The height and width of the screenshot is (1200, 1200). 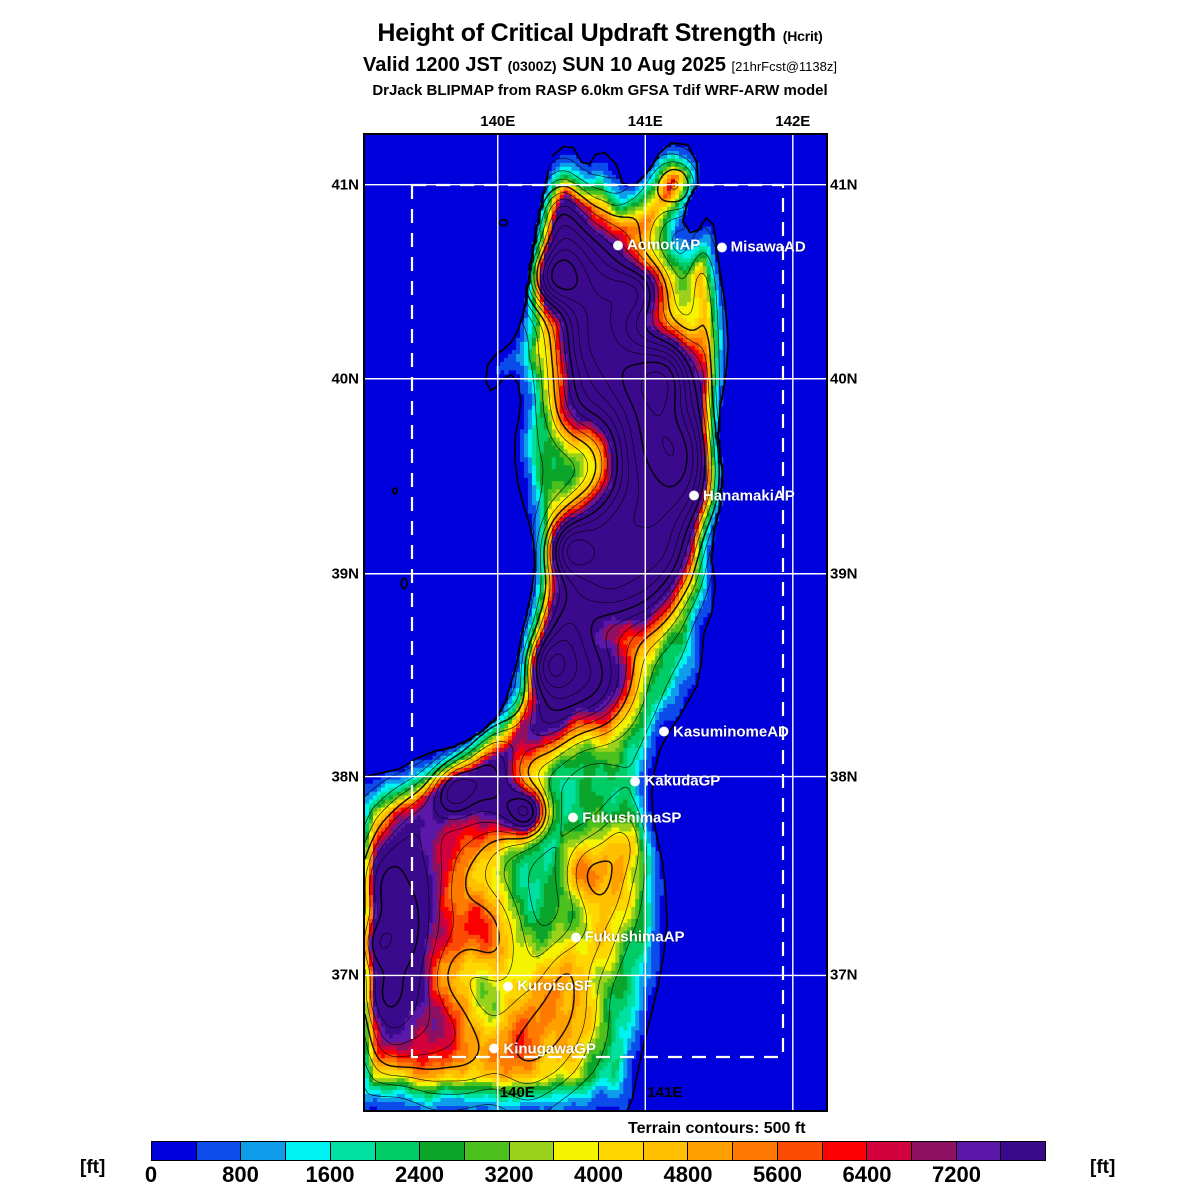 I want to click on lon-tick-bottom: 140E, so click(x=517, y=1092).